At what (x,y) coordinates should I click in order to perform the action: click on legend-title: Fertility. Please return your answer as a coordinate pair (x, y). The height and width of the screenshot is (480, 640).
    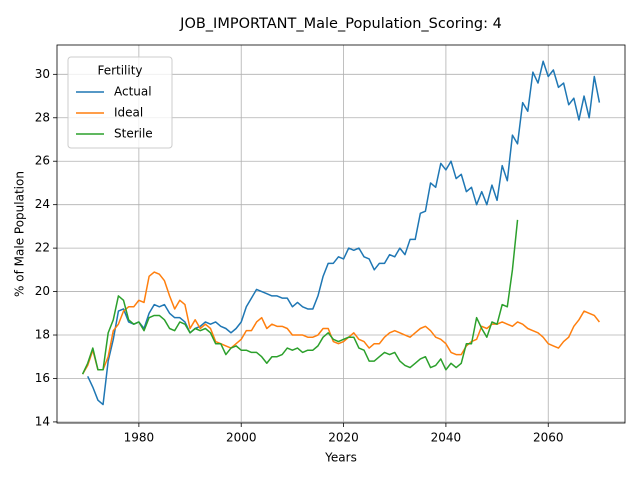
    Looking at the image, I should click on (119, 71).